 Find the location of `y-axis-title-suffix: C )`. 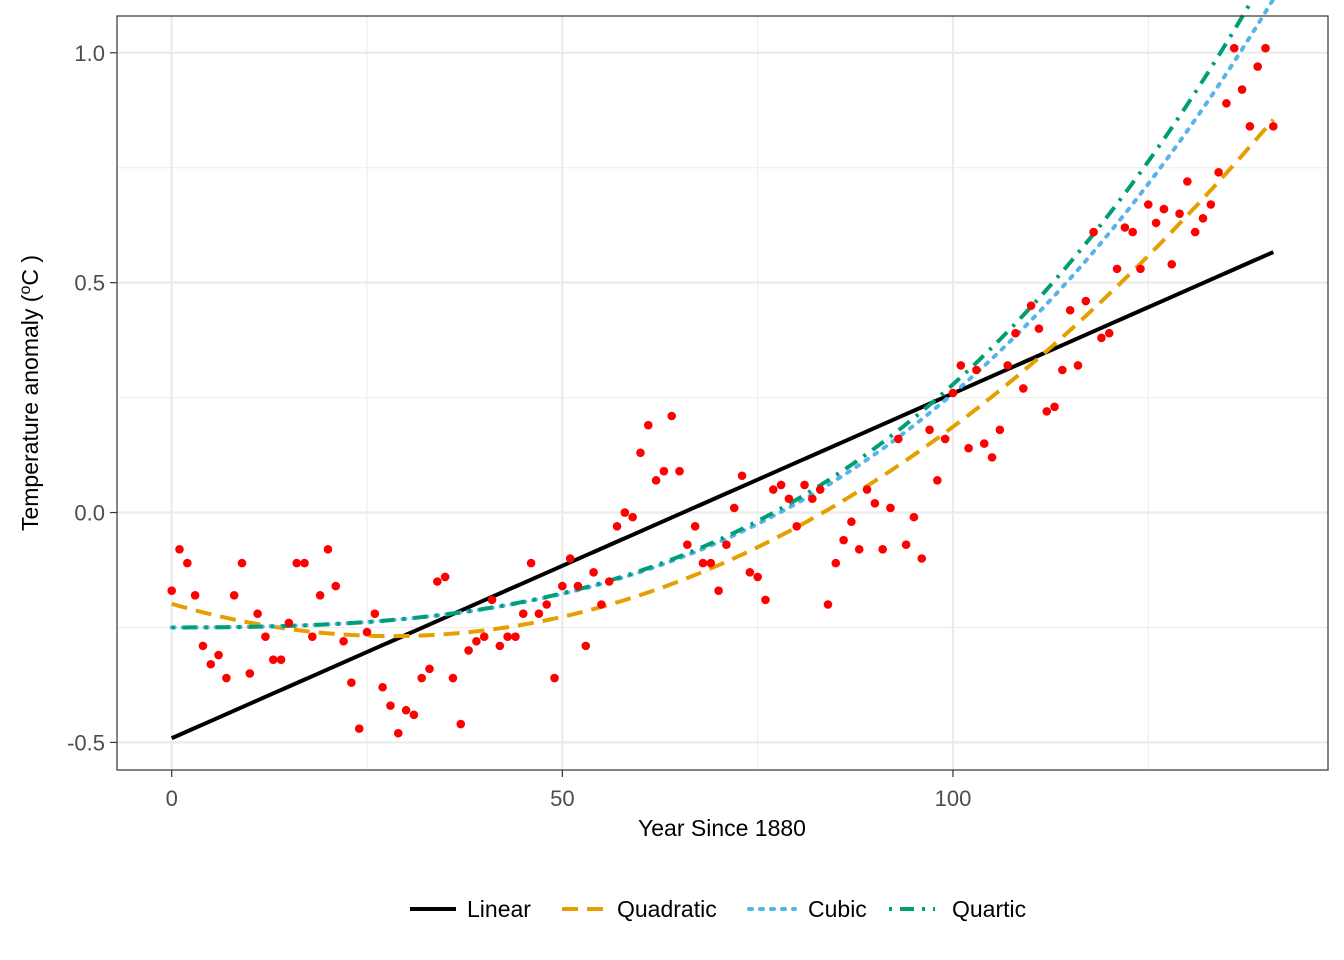

y-axis-title-suffix: C ) is located at coordinates (30, 270).